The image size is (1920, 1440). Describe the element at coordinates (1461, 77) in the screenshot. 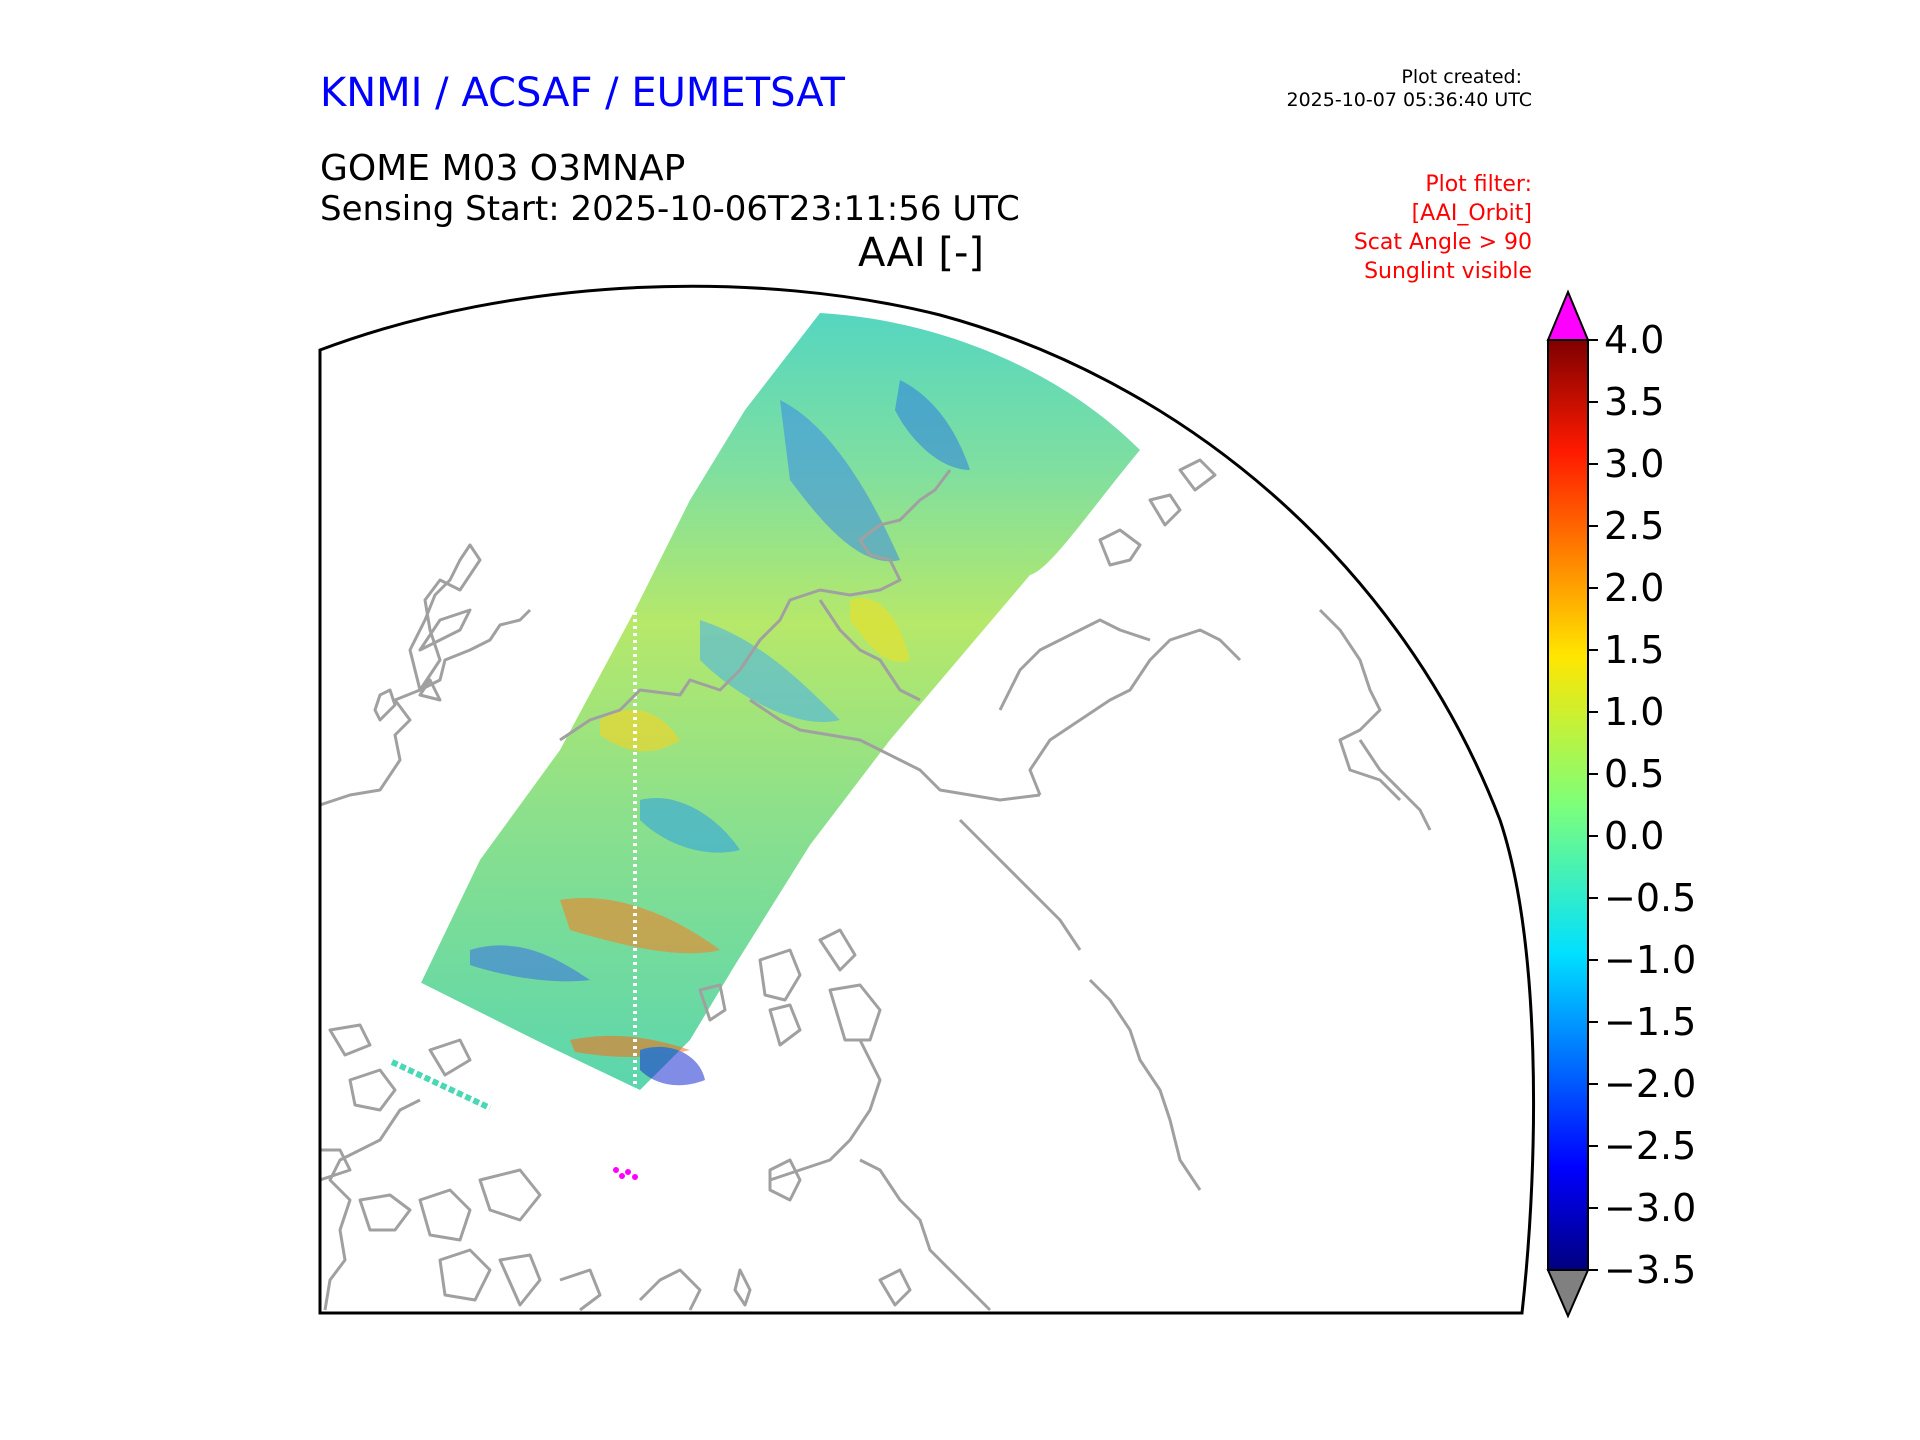

I see `plot-created-label: Plot created:` at that location.